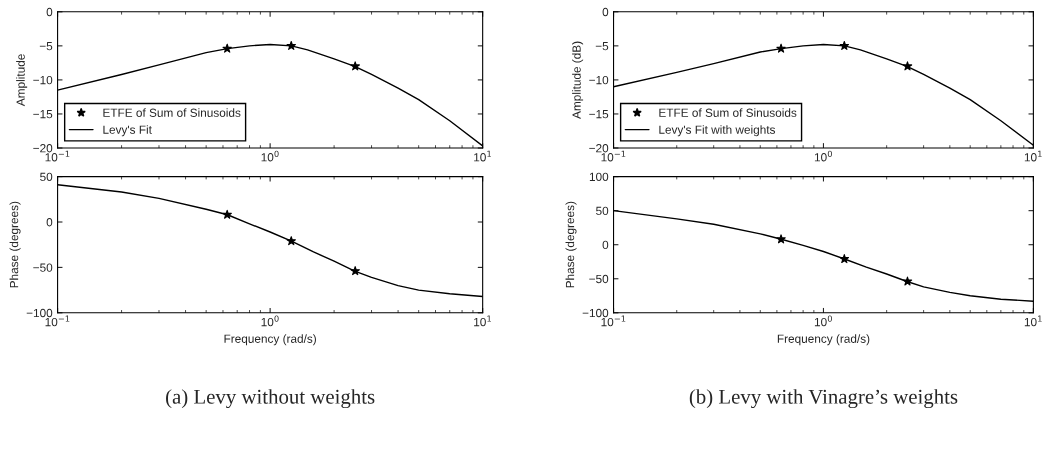 This screenshot has width=1047, height=454. What do you see at coordinates (823, 399) in the screenshot?
I see `text: (b) Levy with Vinagre’s weights` at bounding box center [823, 399].